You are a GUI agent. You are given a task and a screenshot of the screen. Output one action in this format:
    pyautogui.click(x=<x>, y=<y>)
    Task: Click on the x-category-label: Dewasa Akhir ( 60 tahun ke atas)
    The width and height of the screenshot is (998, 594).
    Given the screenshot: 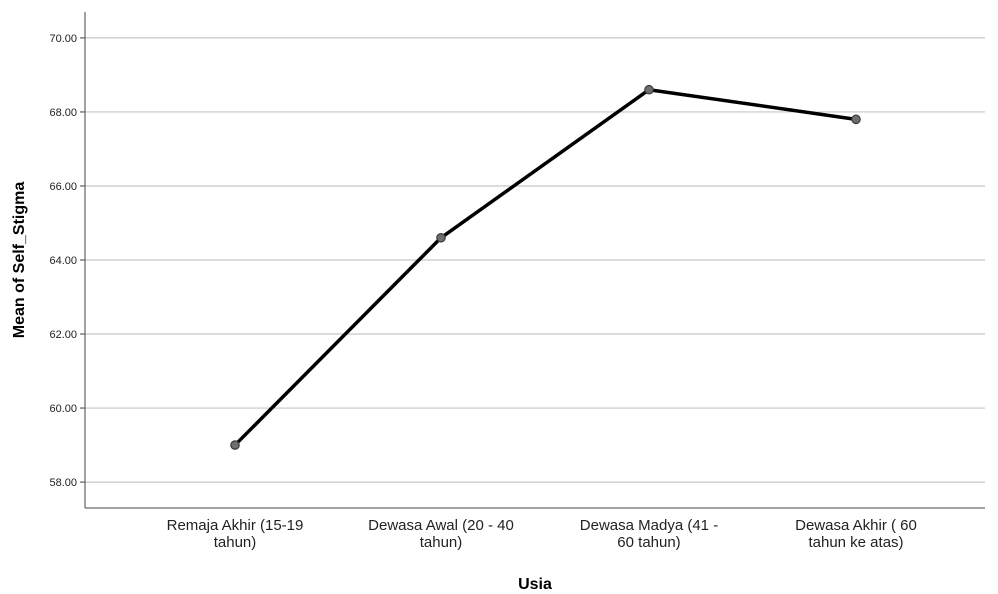 What is the action you would take?
    pyautogui.click(x=856, y=534)
    